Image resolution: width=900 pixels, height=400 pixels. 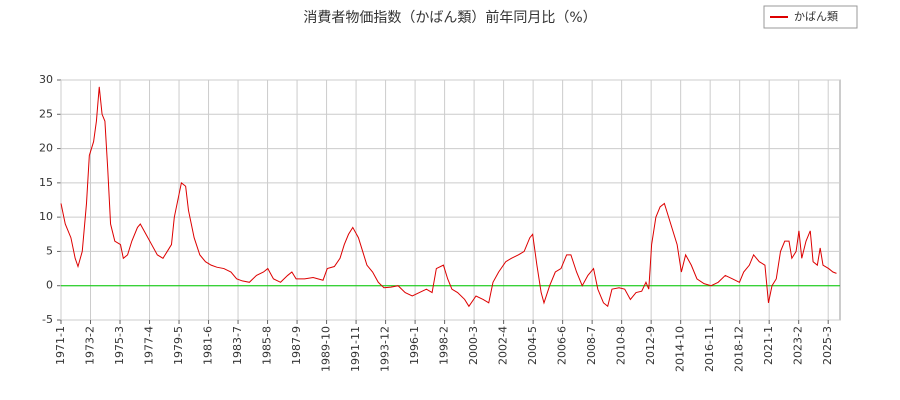 I want to click on legend: かばん類, so click(x=810, y=17).